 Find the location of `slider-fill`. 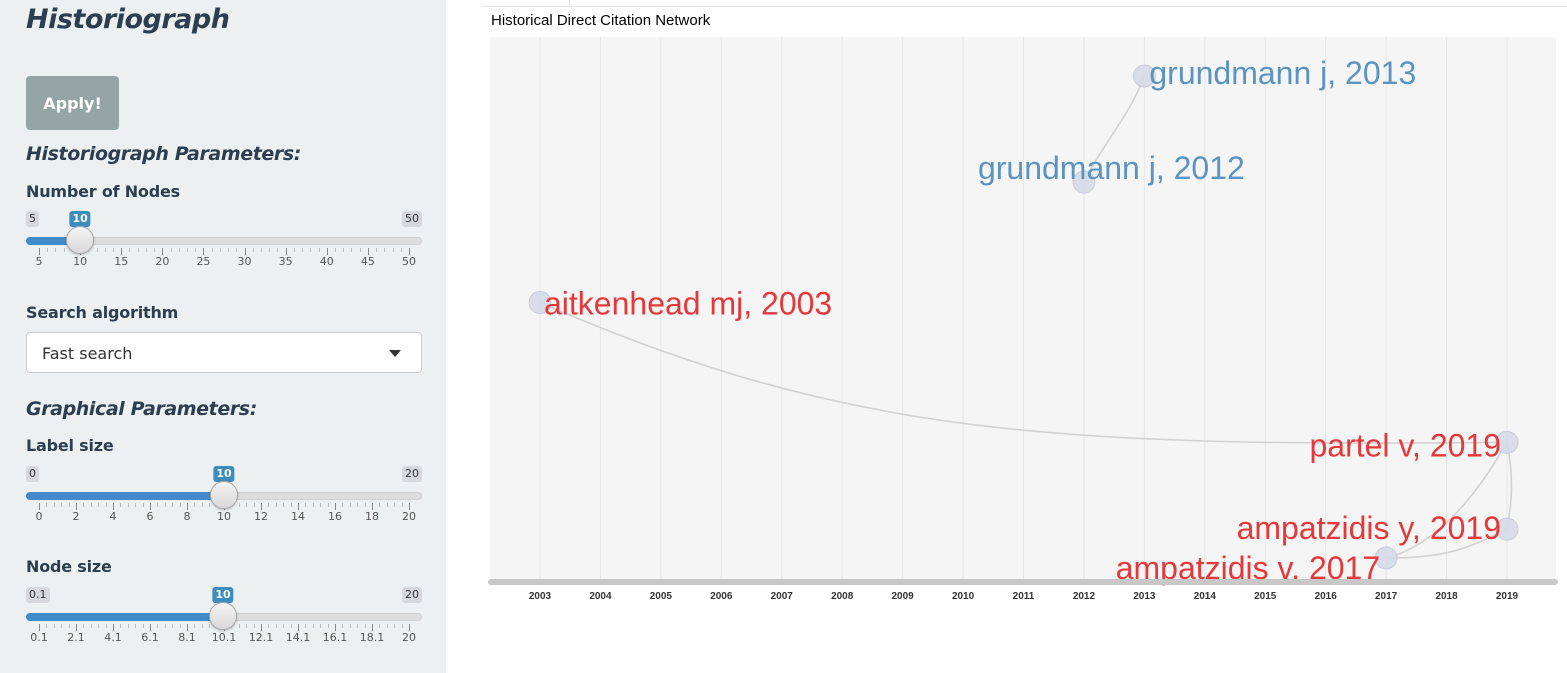

slider-fill is located at coordinates (125, 617).